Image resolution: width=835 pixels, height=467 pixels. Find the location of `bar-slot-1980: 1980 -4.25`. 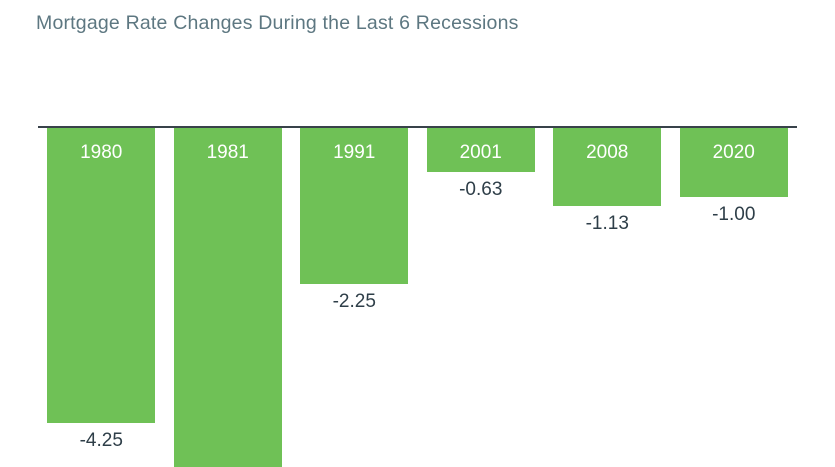

bar-slot-1980: 1980 -4.25 is located at coordinates (101, 289).